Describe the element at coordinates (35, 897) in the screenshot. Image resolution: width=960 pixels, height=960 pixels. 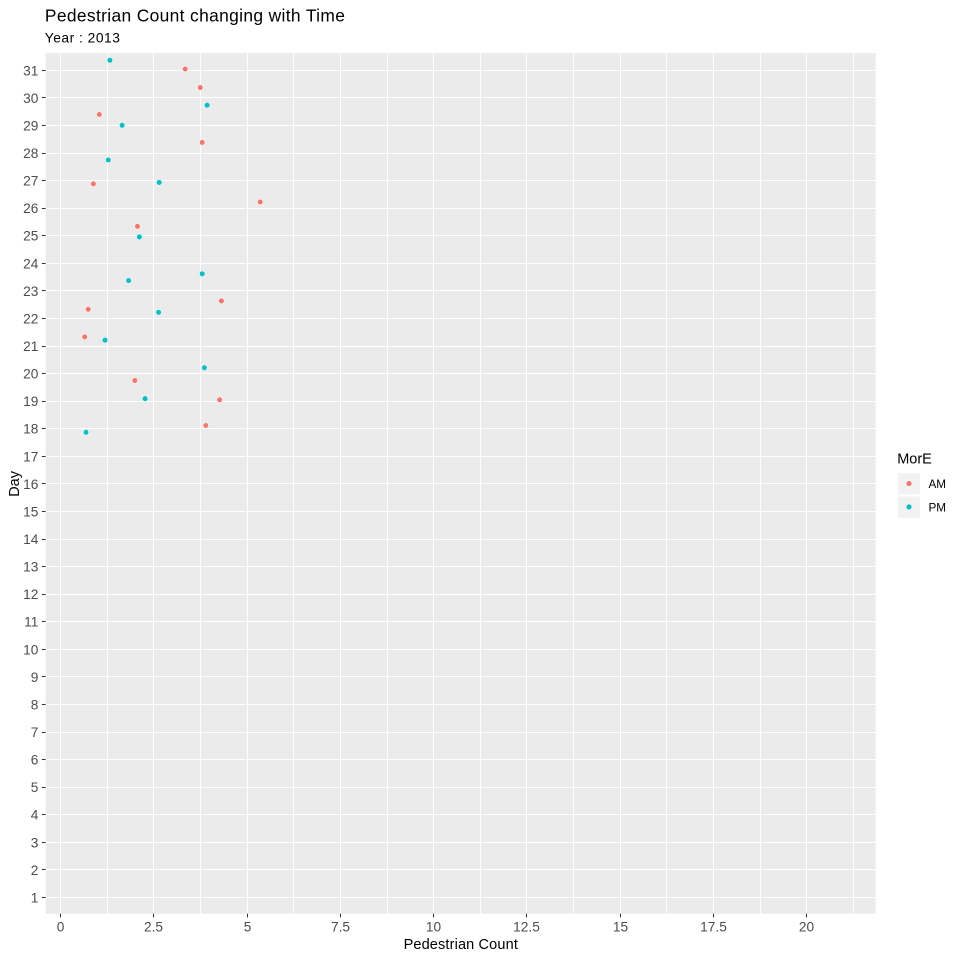
I see `svg-text: 1` at that location.